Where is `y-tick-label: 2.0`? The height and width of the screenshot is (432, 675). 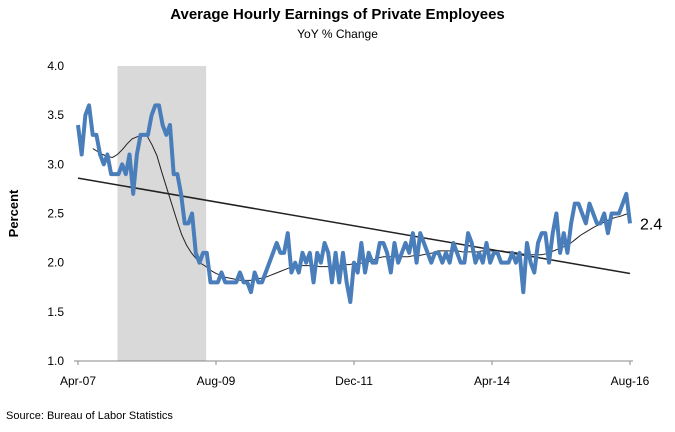 y-tick-label: 2.0 is located at coordinates (55, 263).